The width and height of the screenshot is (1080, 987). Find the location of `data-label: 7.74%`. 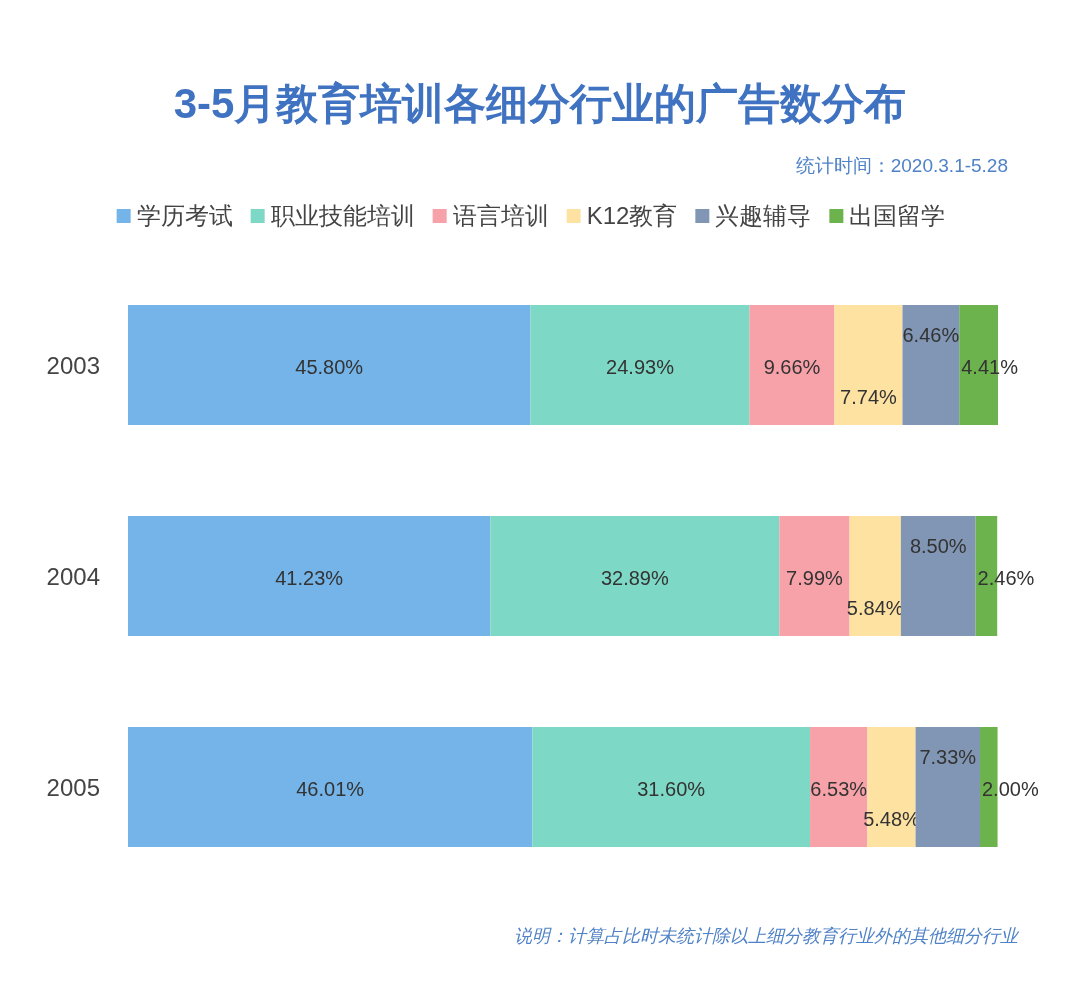

data-label: 7.74% is located at coordinates (869, 397).